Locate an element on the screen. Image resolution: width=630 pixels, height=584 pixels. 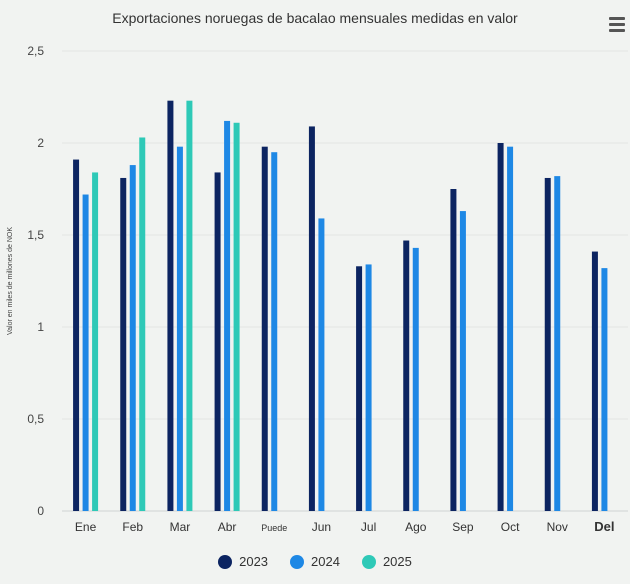
bar-2024-Feb is located at coordinates (132, 338).